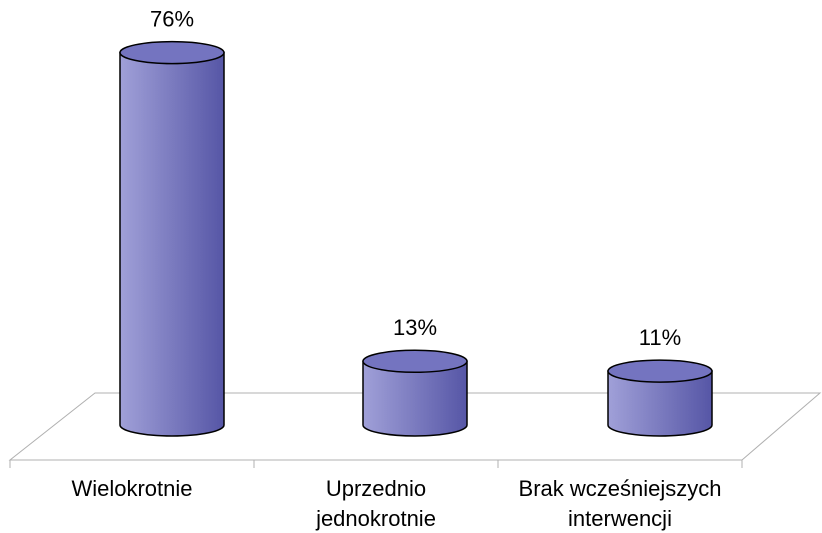 The height and width of the screenshot is (533, 822). I want to click on value-label: 13%, so click(415, 327).